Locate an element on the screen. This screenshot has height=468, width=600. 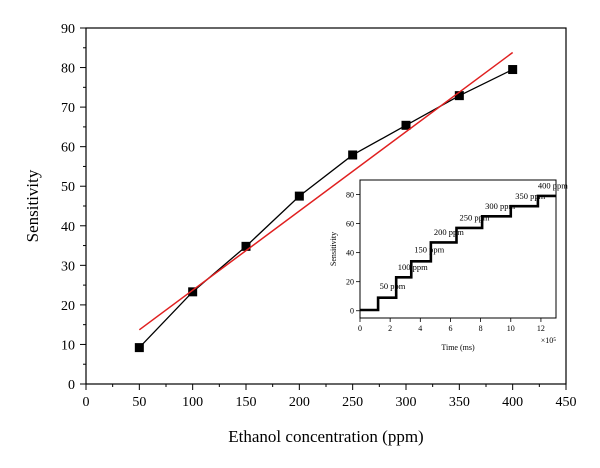
inset-x-tick-label: 4 is located at coordinates (420, 328).